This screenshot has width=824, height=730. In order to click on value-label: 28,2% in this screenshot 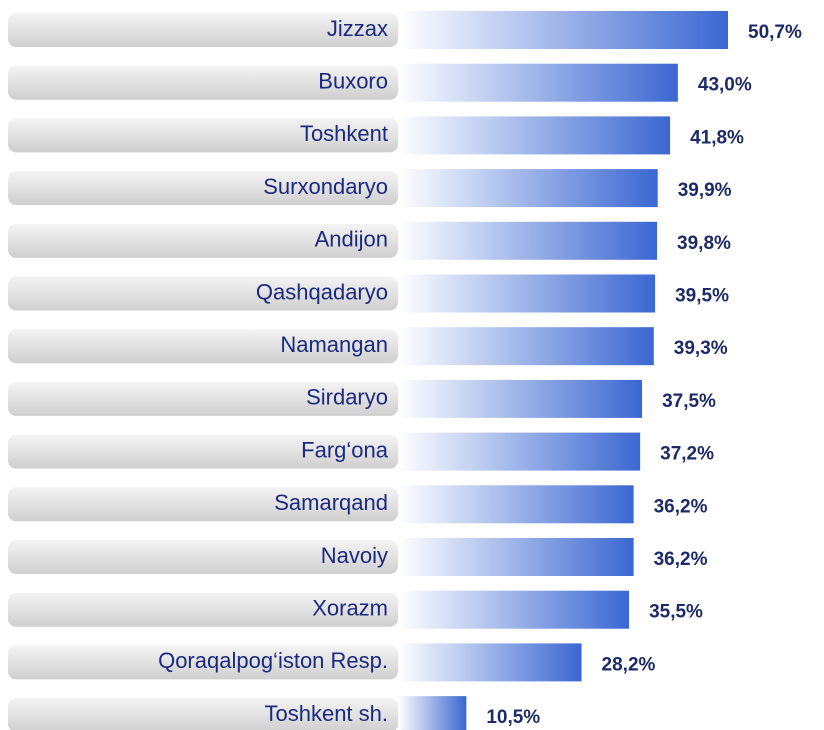, I will do `click(629, 664)`.